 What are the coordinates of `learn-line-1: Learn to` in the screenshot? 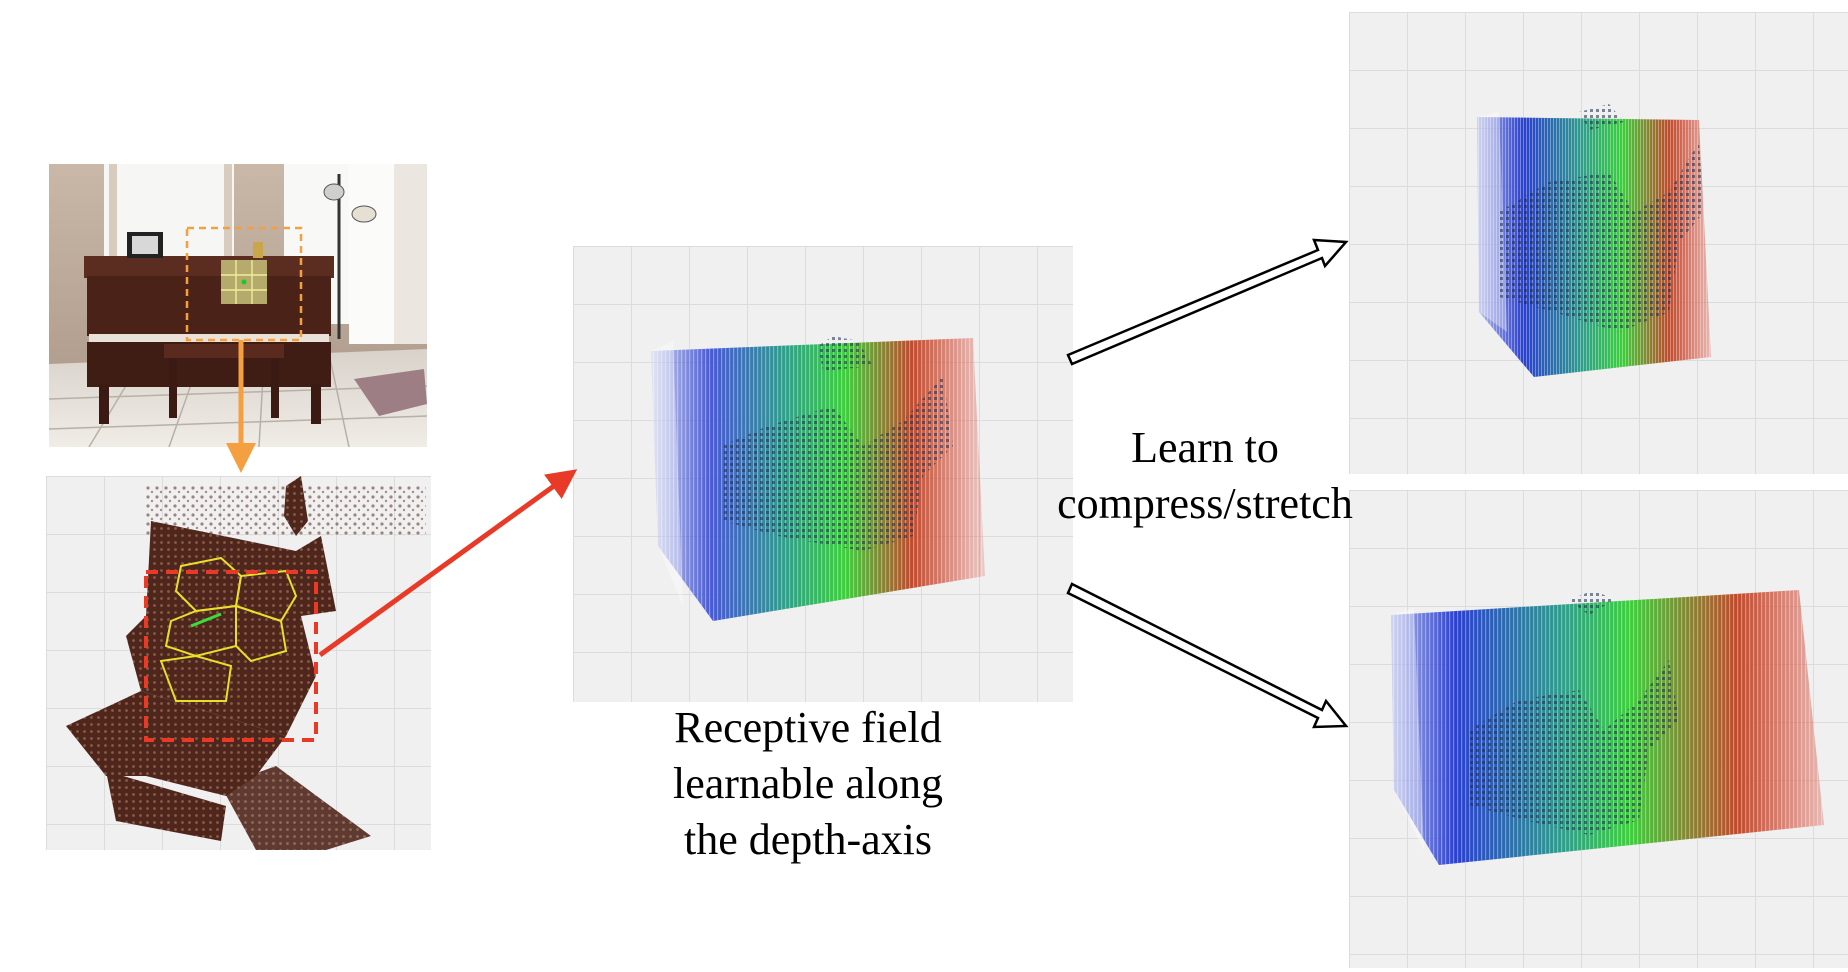 It's located at (1205, 447).